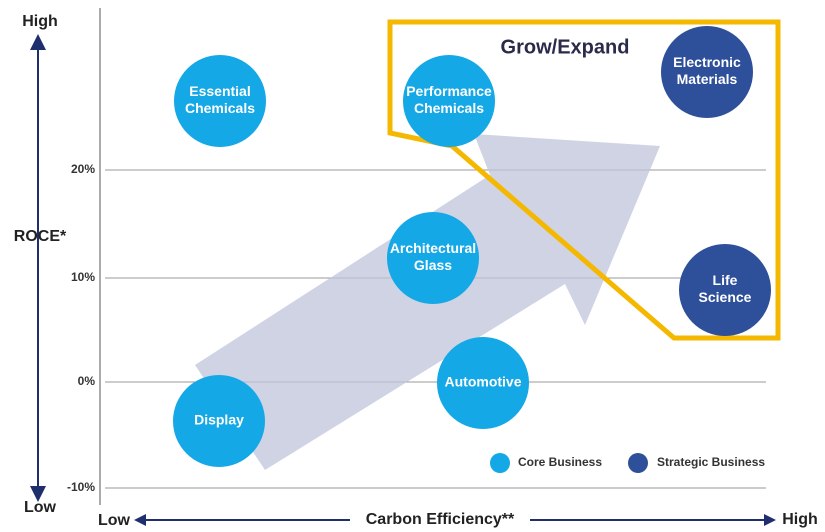  What do you see at coordinates (770, 520) in the screenshot?
I see `x-arrowhead-right` at bounding box center [770, 520].